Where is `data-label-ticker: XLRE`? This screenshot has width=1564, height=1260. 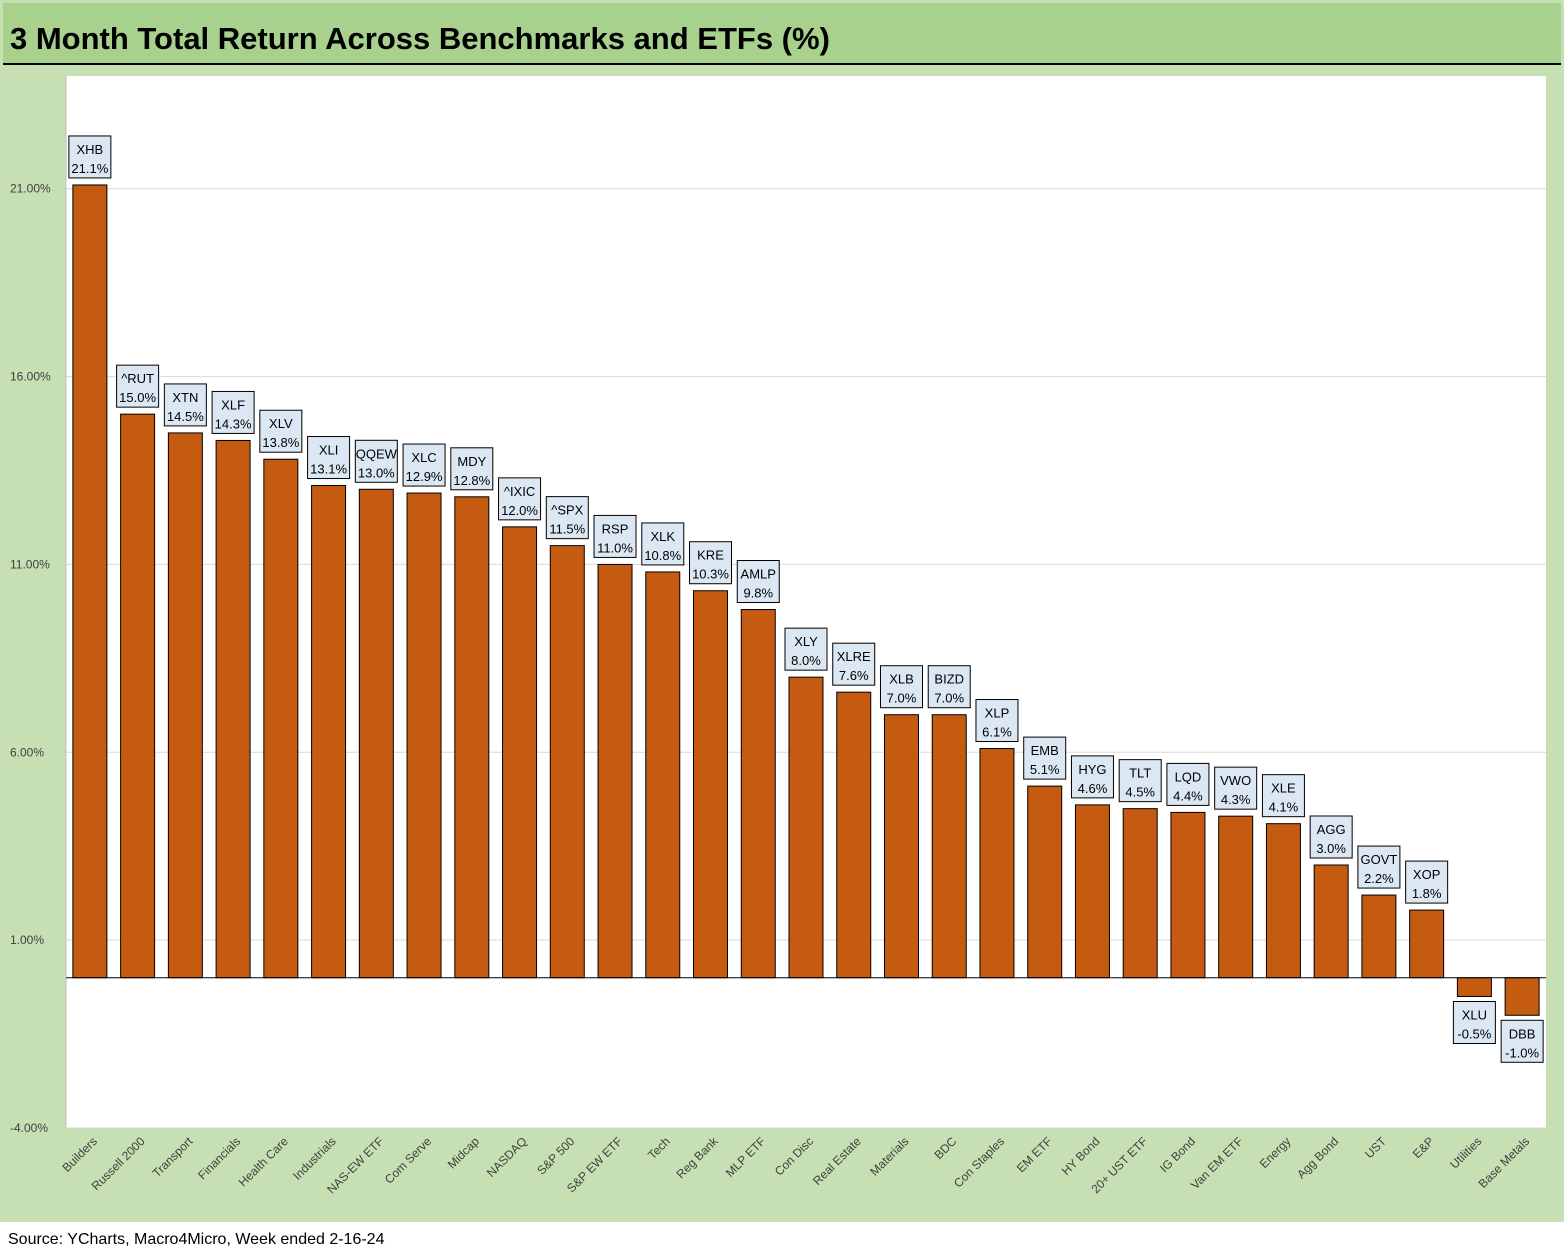
data-label-ticker: XLRE is located at coordinates (854, 656).